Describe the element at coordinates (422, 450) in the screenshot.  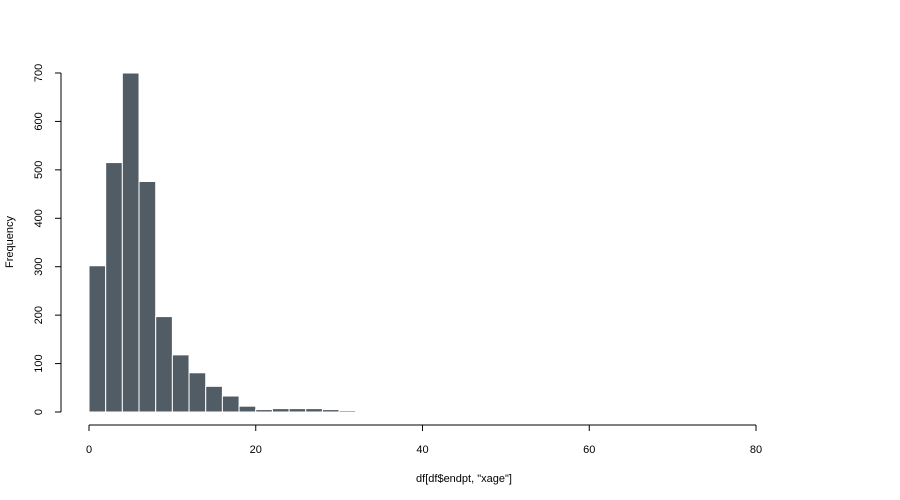
I see `x-tick-label: 40` at that location.